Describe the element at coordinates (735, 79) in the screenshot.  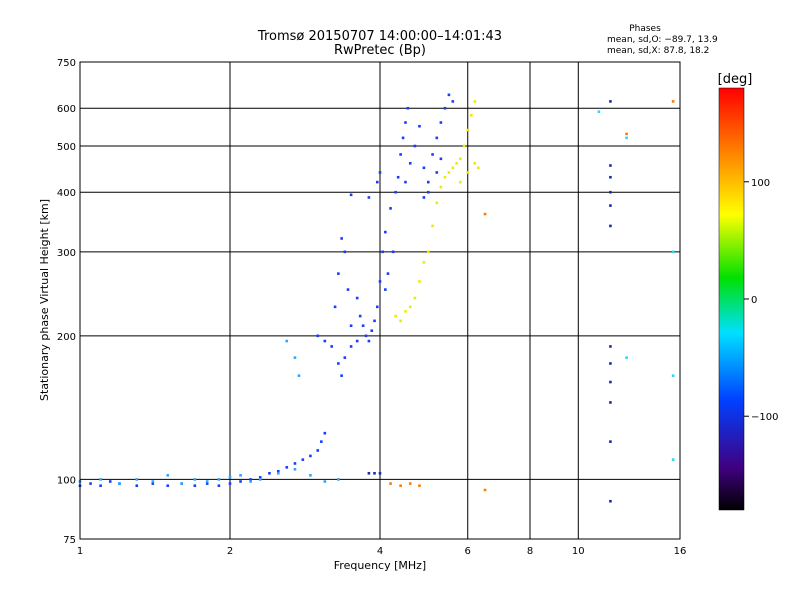
I see `colorbar-label: [deg]` at that location.